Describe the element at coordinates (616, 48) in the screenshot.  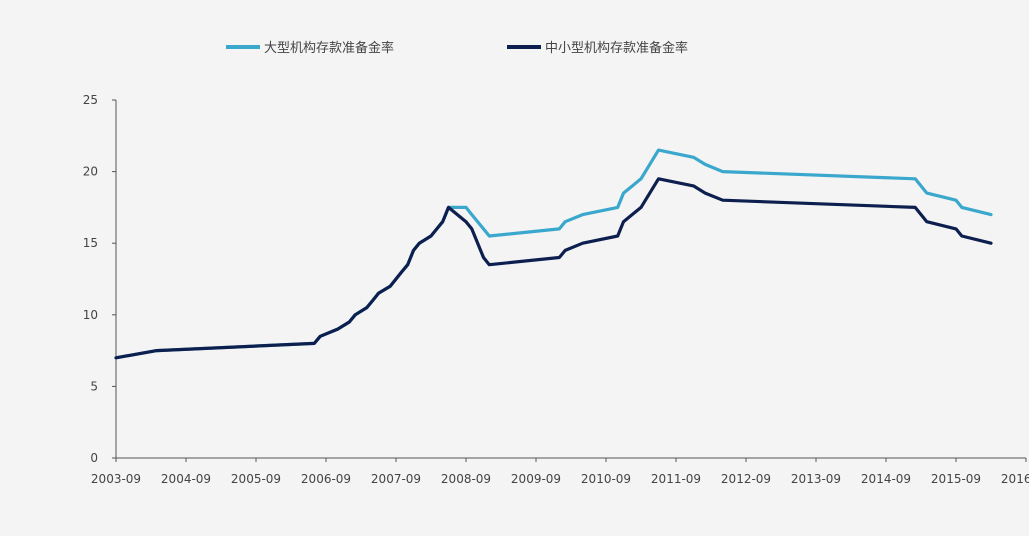
I see `legend-label: 中小型机构存款准备金率` at that location.